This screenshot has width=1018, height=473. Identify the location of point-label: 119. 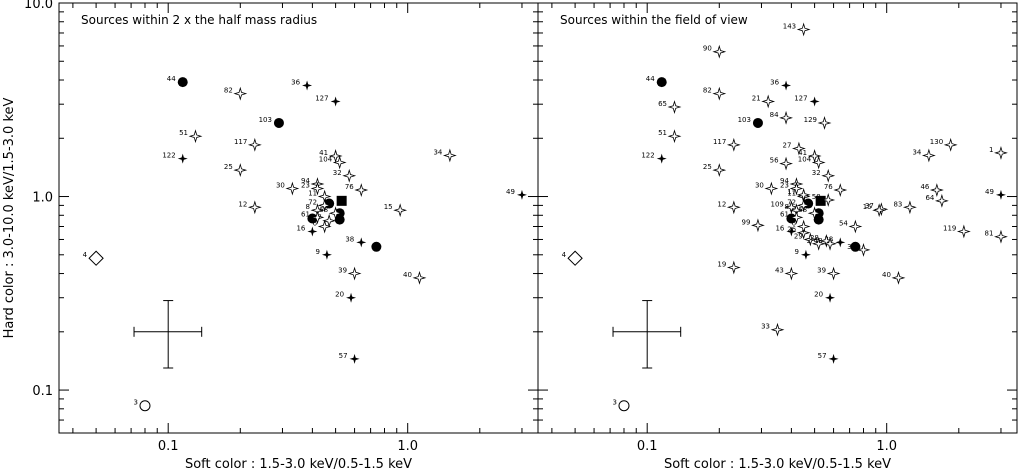
(949, 228).